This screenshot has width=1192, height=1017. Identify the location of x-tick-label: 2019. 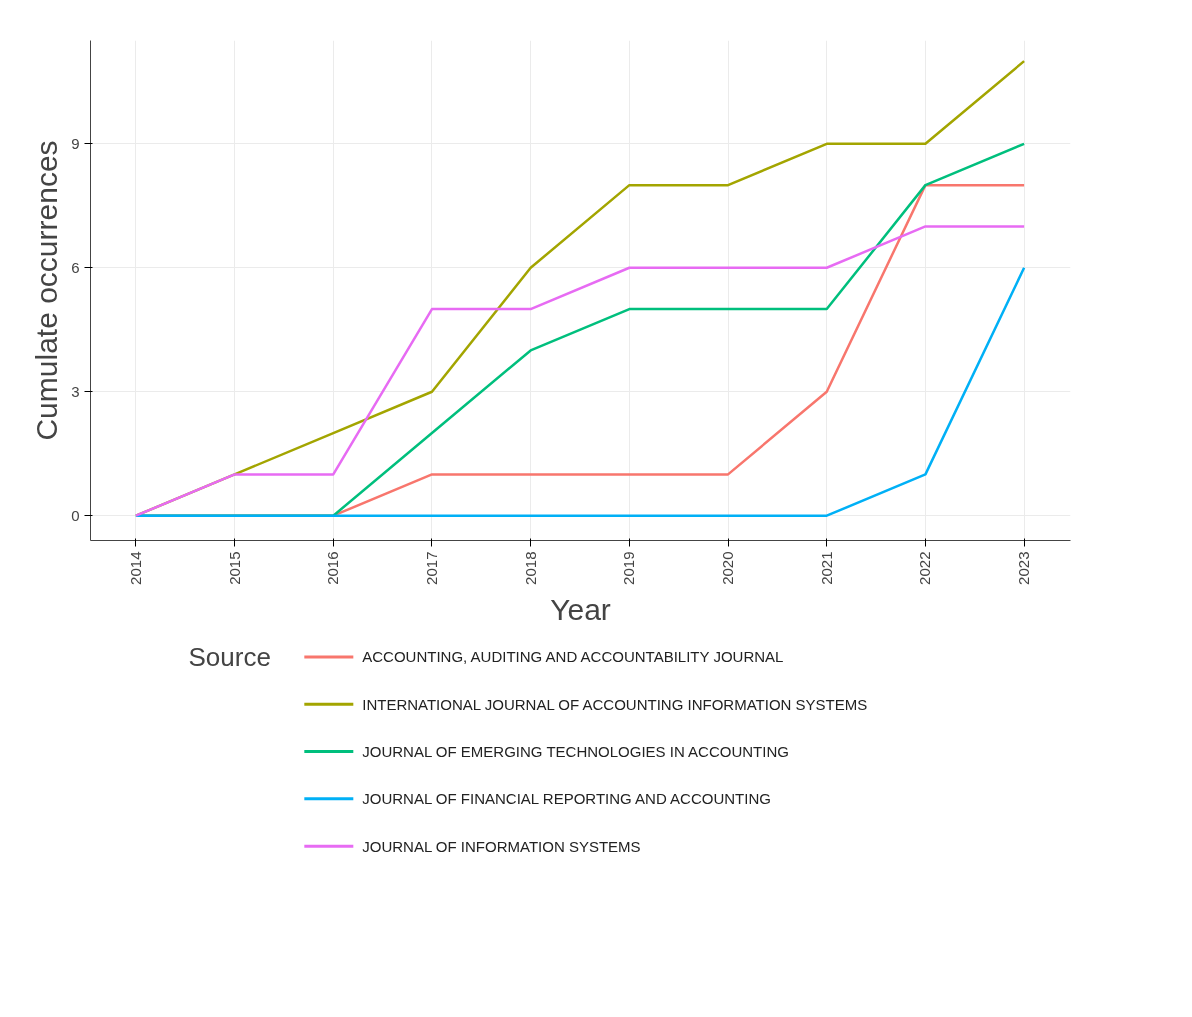
(629, 568).